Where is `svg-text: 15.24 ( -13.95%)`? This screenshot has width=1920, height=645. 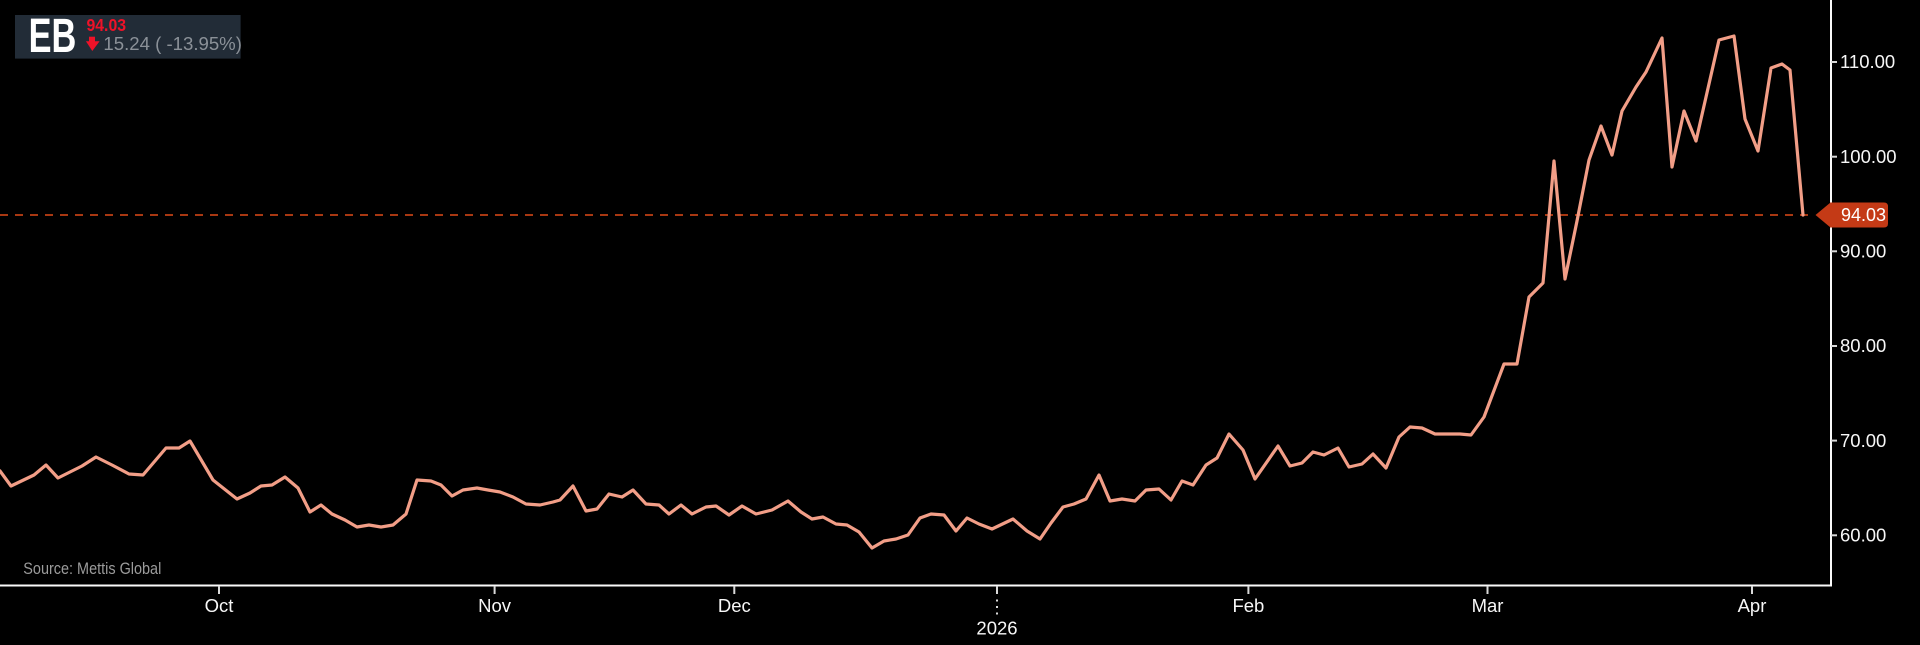
svg-text: 15.24 ( -13.95%) is located at coordinates (172, 43).